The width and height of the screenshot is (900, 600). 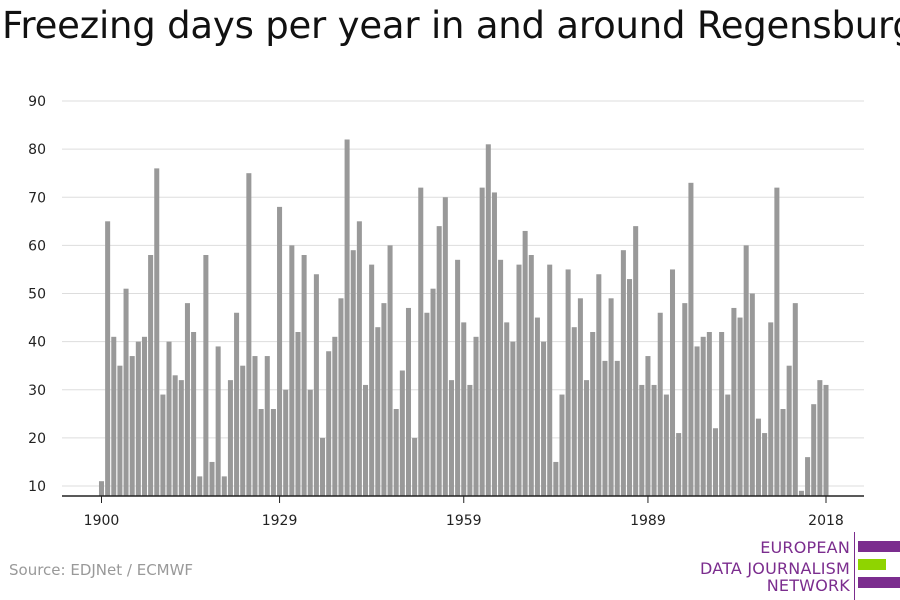 What do you see at coordinates (660, 404) in the screenshot?
I see `bar-1991` at bounding box center [660, 404].